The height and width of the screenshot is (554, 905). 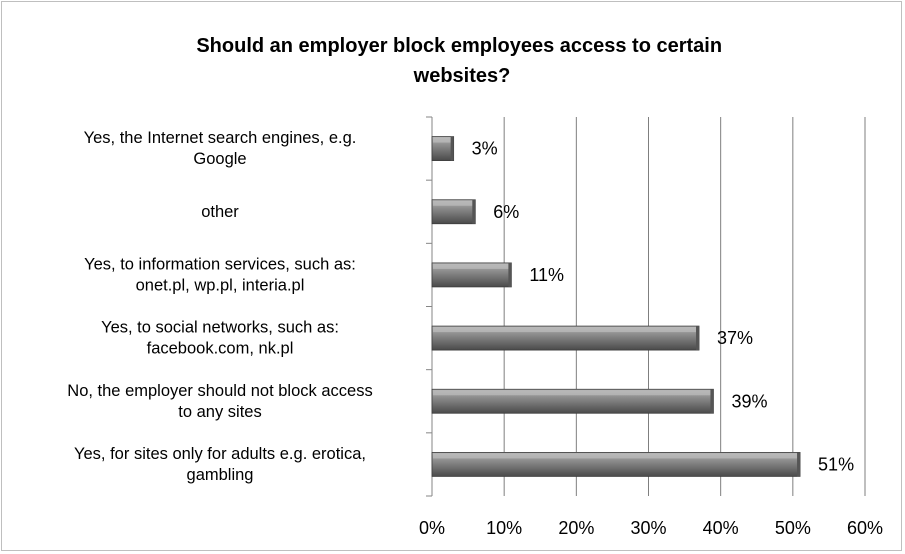 What do you see at coordinates (836, 464) in the screenshot?
I see `data-label: 51%` at bounding box center [836, 464].